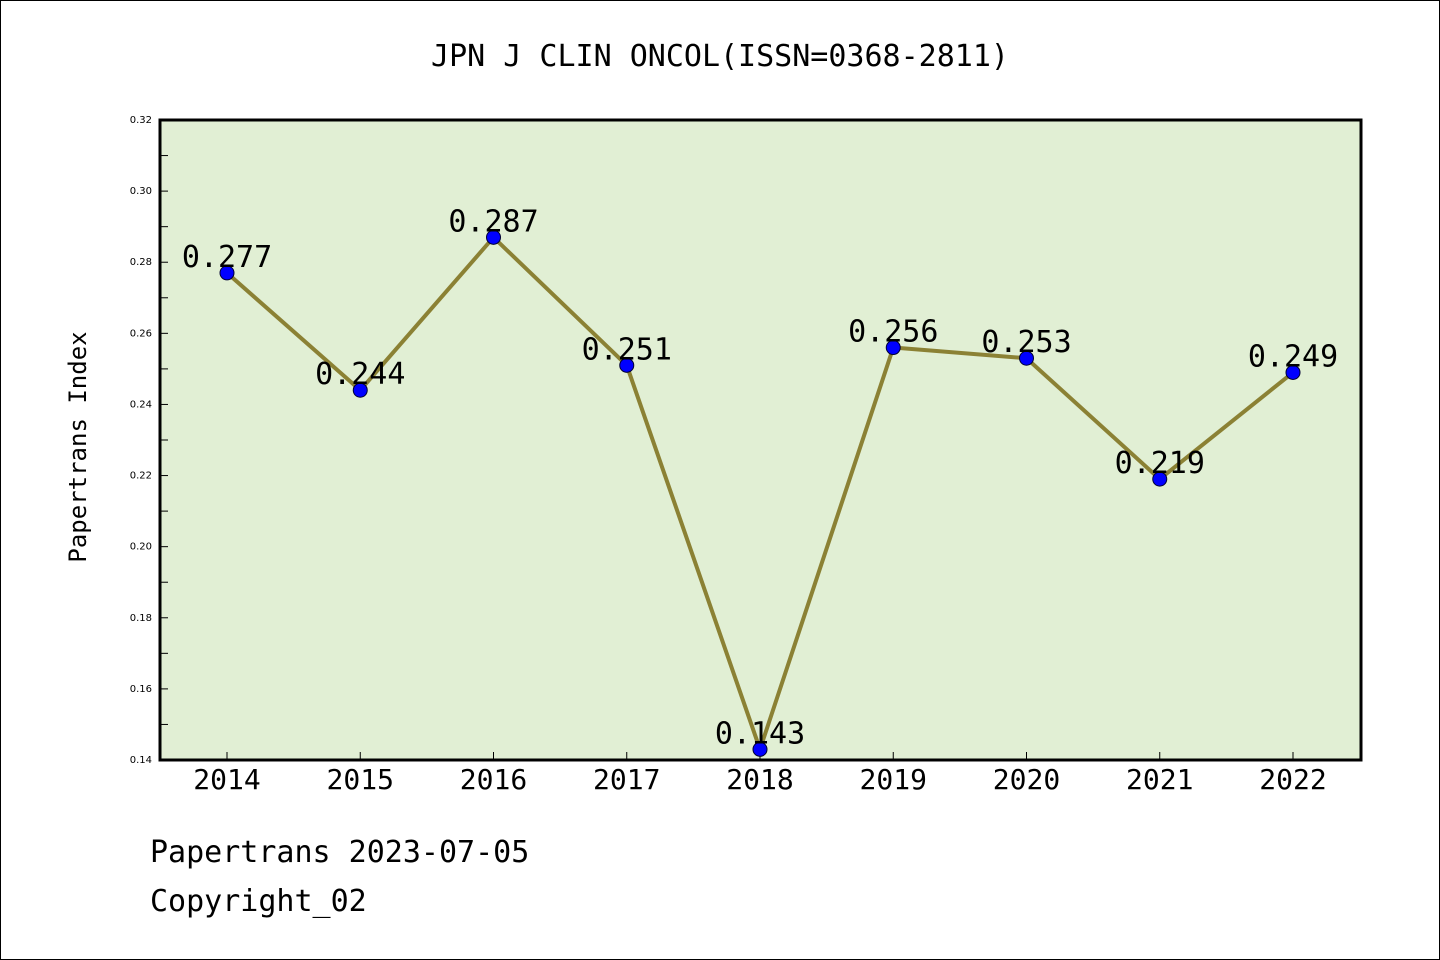 The height and width of the screenshot is (960, 1440). I want to click on data-label: 0.219, so click(1160, 463).